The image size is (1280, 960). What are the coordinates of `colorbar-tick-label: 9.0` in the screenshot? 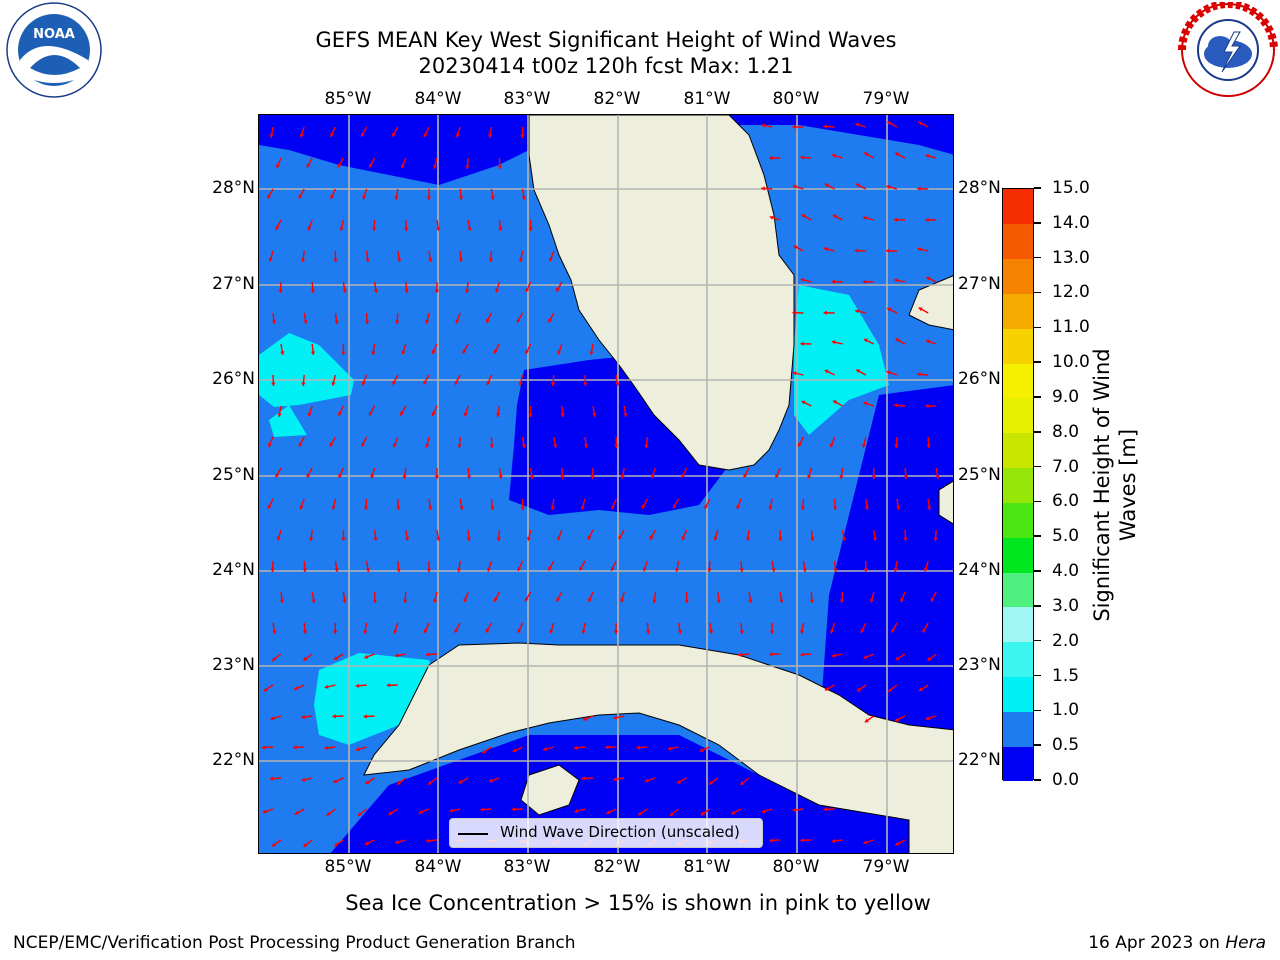 It's located at (1066, 396).